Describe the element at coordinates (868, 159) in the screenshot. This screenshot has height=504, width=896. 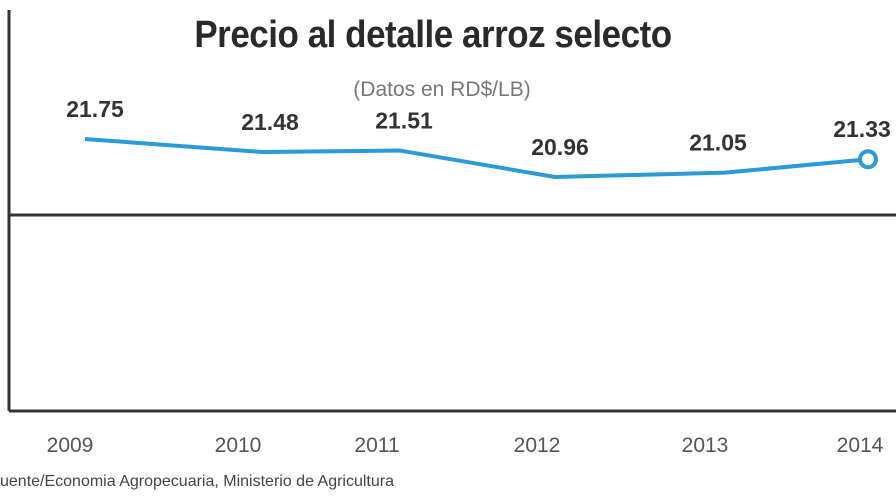
I see `data-point-marker` at that location.